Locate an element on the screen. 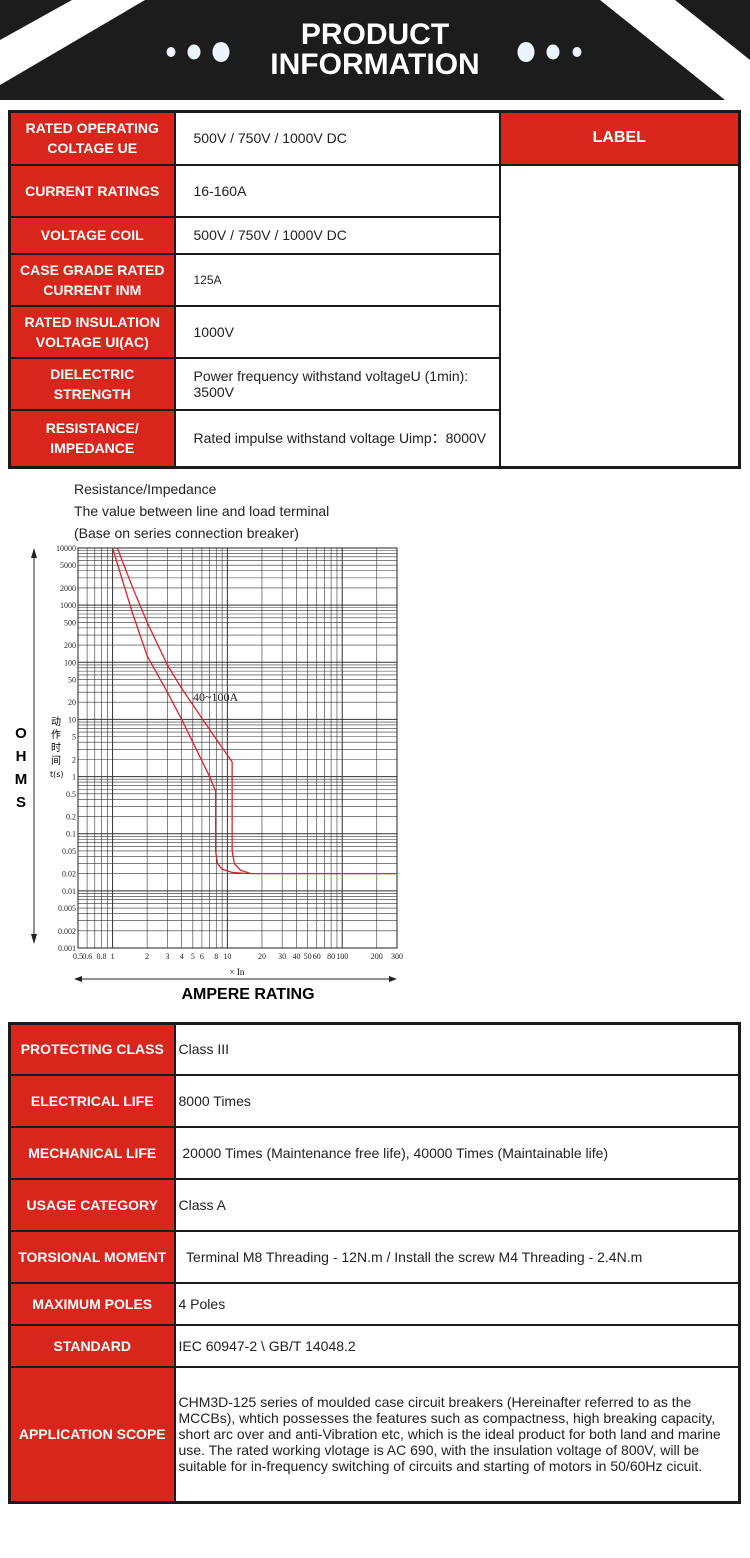 The height and width of the screenshot is (1558, 750). y-tick-label: 100 is located at coordinates (70, 662).